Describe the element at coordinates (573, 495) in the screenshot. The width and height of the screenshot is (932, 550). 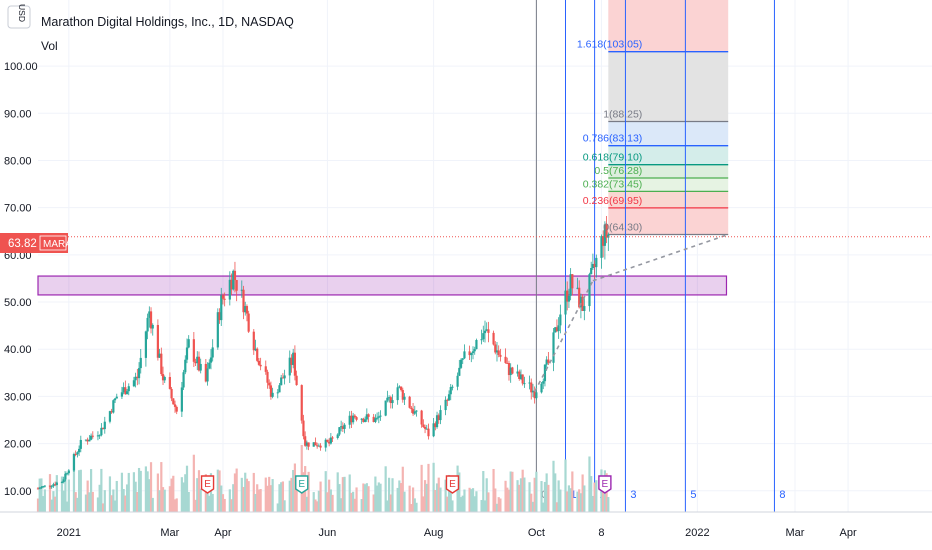
I see `time-zone-label: 1` at that location.